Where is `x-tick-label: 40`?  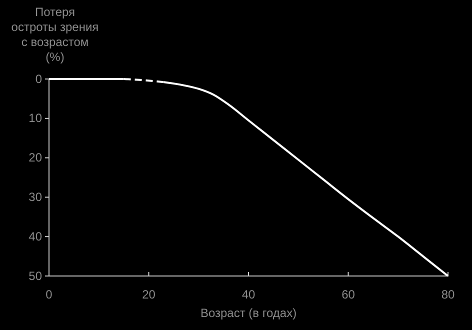 x-tick-label: 40 is located at coordinates (249, 295).